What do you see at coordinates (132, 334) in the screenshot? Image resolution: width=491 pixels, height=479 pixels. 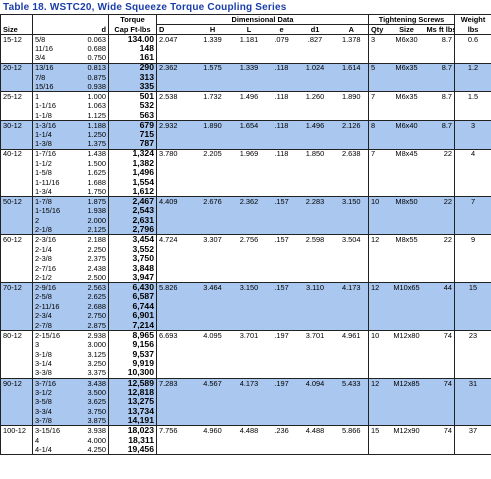 I see `cell-torque: 8,965` at bounding box center [132, 334].